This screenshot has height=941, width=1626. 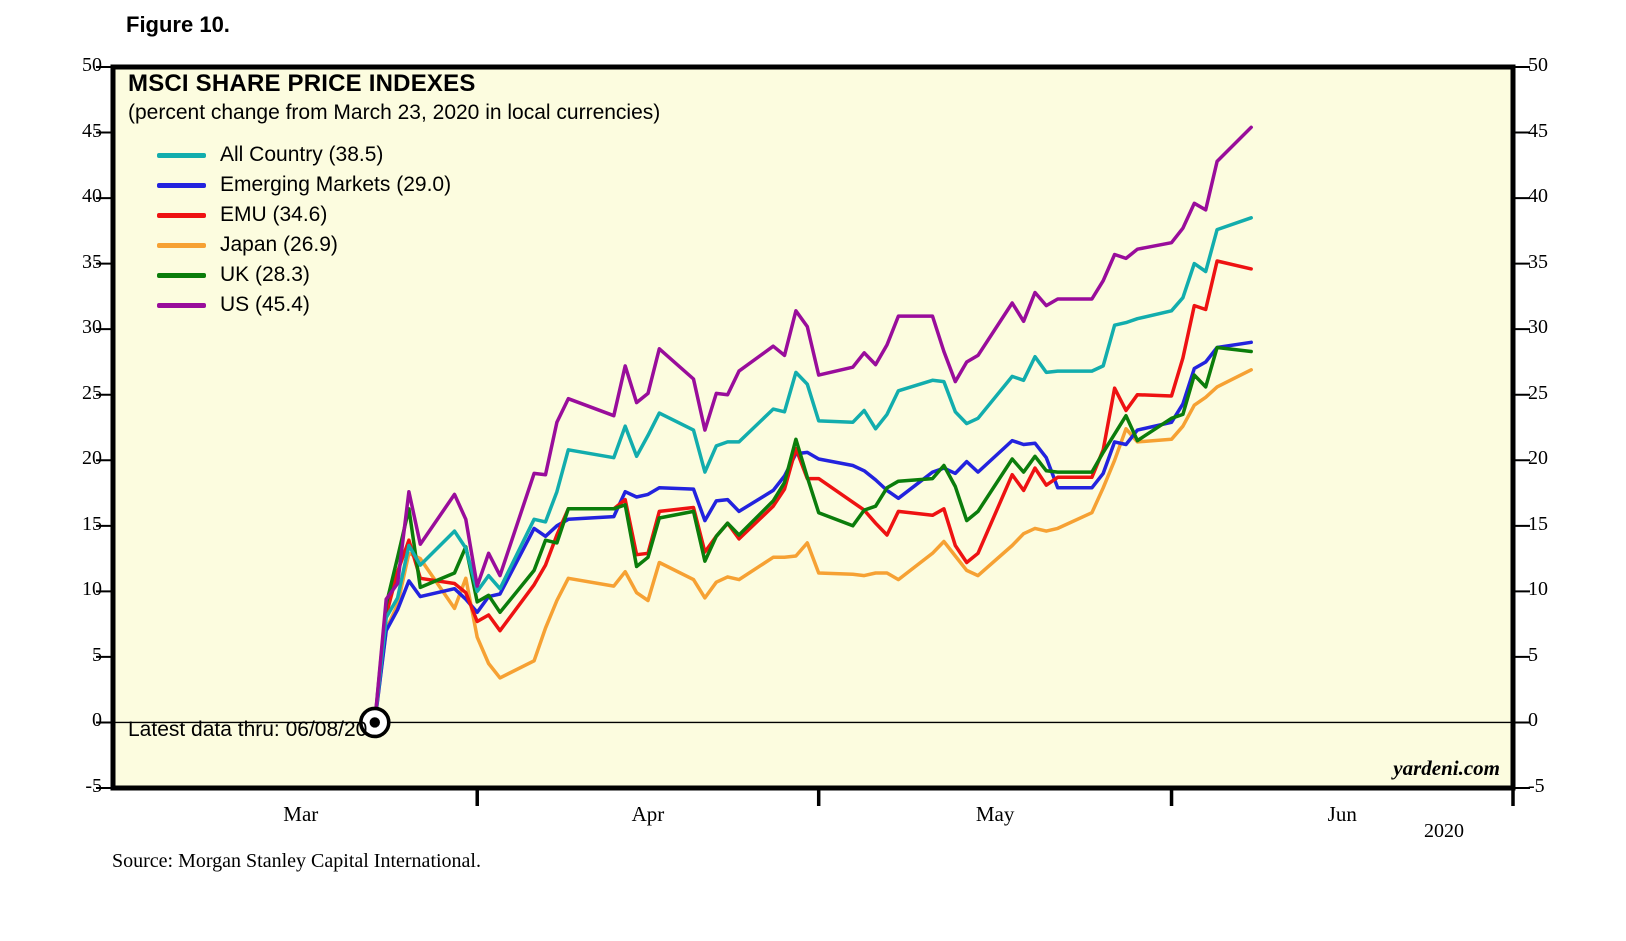 What do you see at coordinates (97, 654) in the screenshot?
I see `y-tick-label-left: 5` at bounding box center [97, 654].